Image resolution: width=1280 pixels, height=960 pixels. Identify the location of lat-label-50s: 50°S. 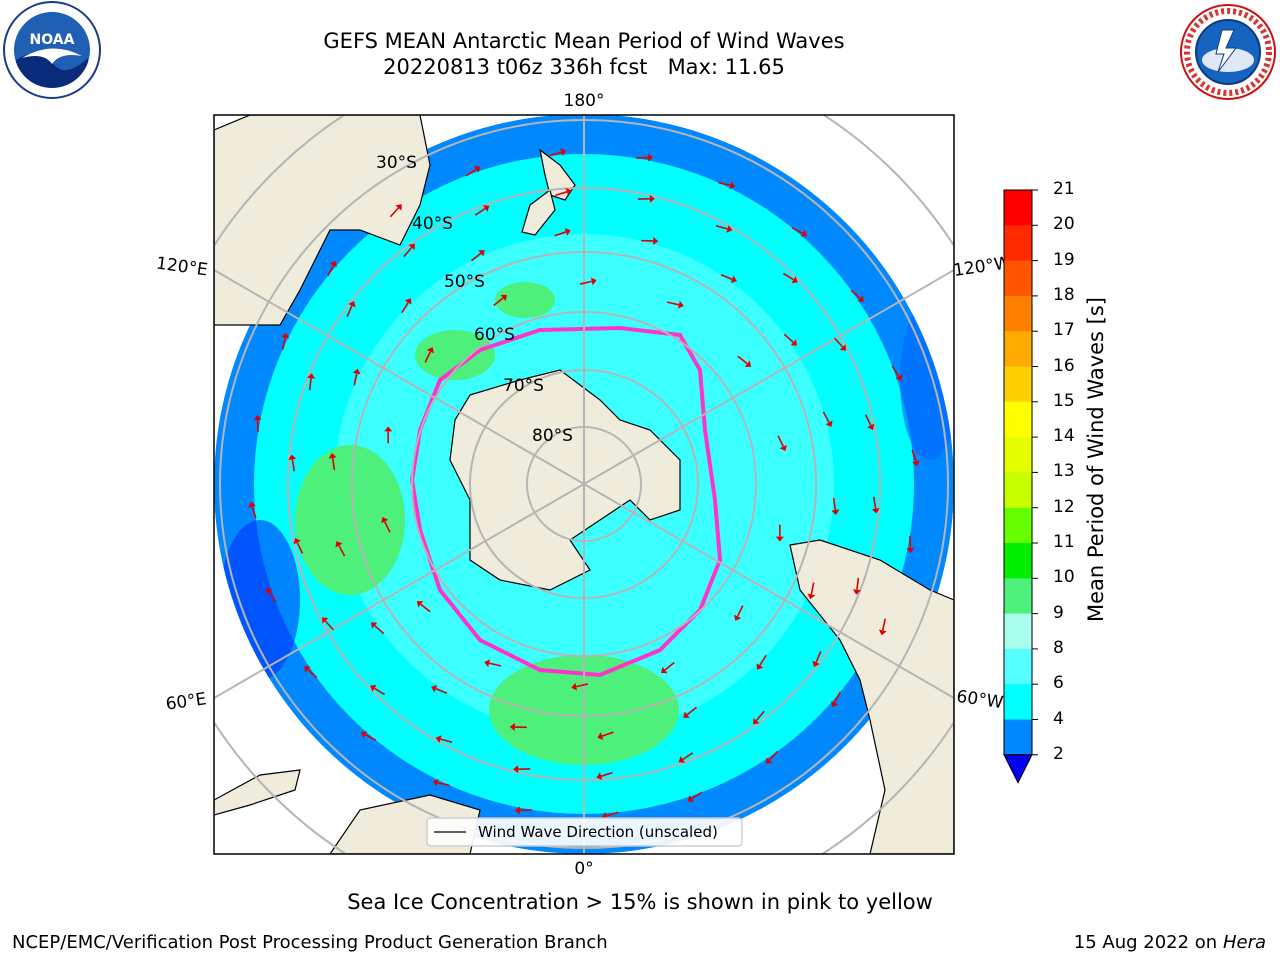
(464, 282).